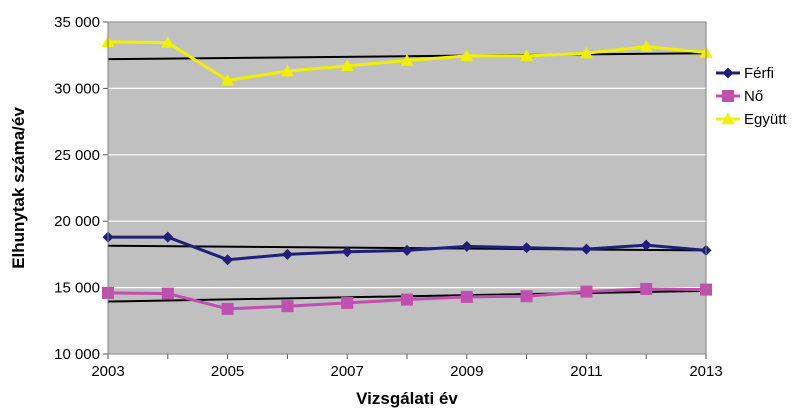 Image resolution: width=807 pixels, height=412 pixels. I want to click on series-1-point-2007, so click(347, 302).